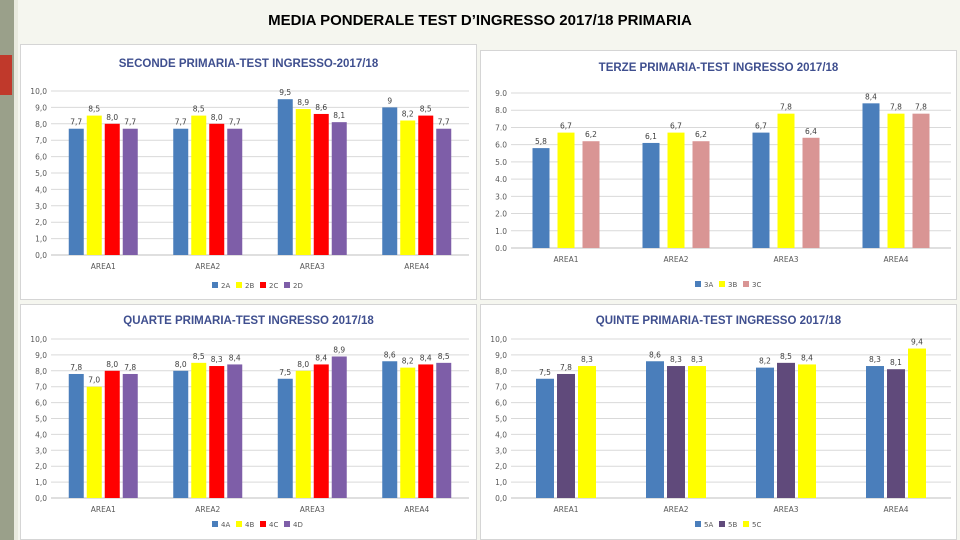  Describe the element at coordinates (501, 93) in the screenshot. I see `y-tick-label: 9.0` at that location.